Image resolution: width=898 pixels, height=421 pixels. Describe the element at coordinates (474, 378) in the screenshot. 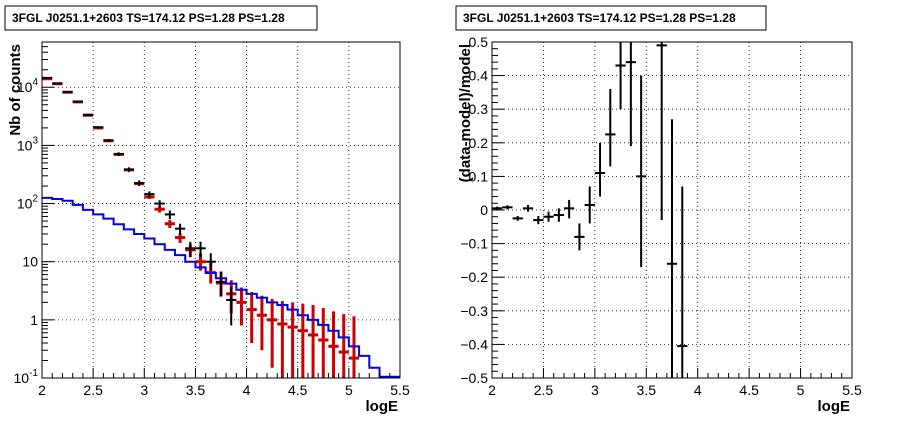

I see `y-tick-label: −0.5` at that location.